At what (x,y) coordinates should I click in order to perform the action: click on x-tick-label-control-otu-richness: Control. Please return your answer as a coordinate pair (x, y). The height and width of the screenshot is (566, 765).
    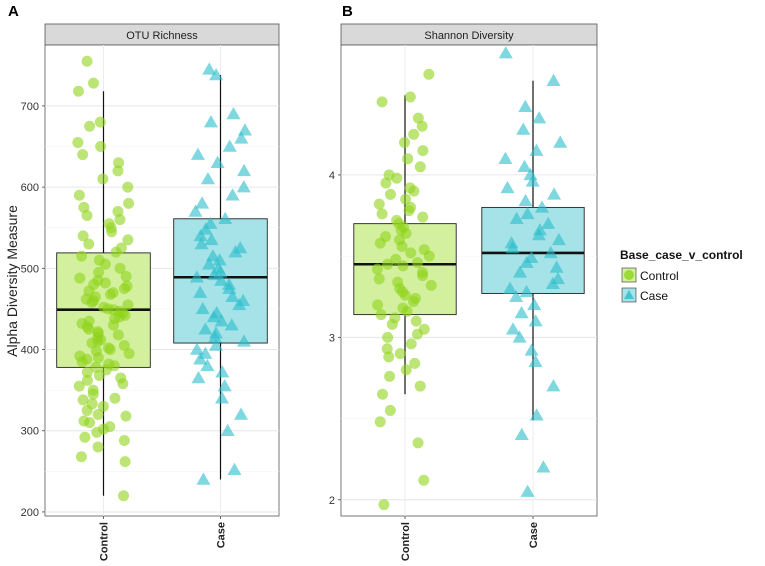
    Looking at the image, I should click on (105, 541).